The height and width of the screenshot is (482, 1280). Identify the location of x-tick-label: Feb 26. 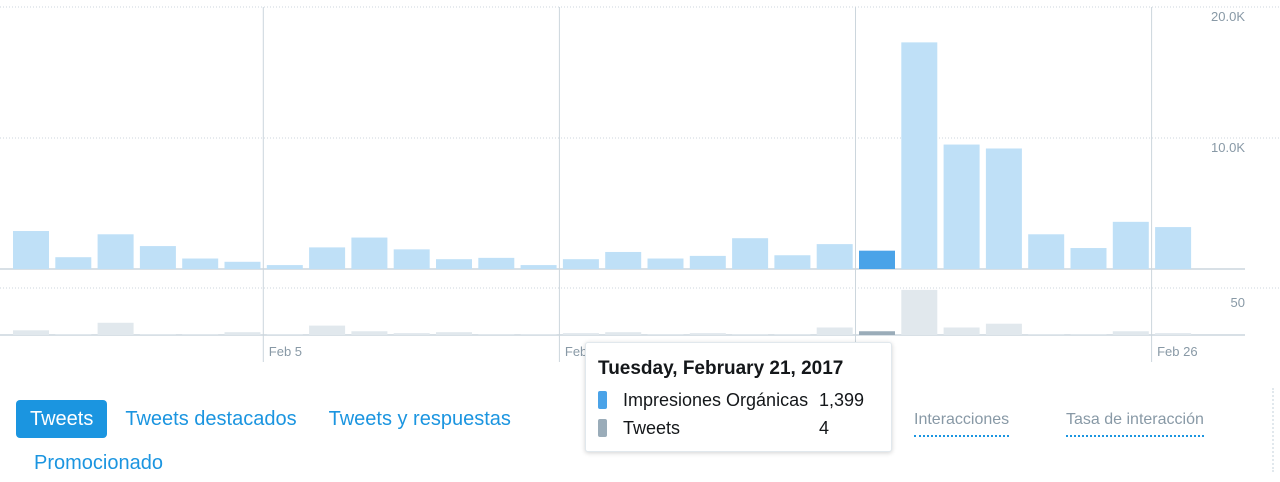
(1177, 351).